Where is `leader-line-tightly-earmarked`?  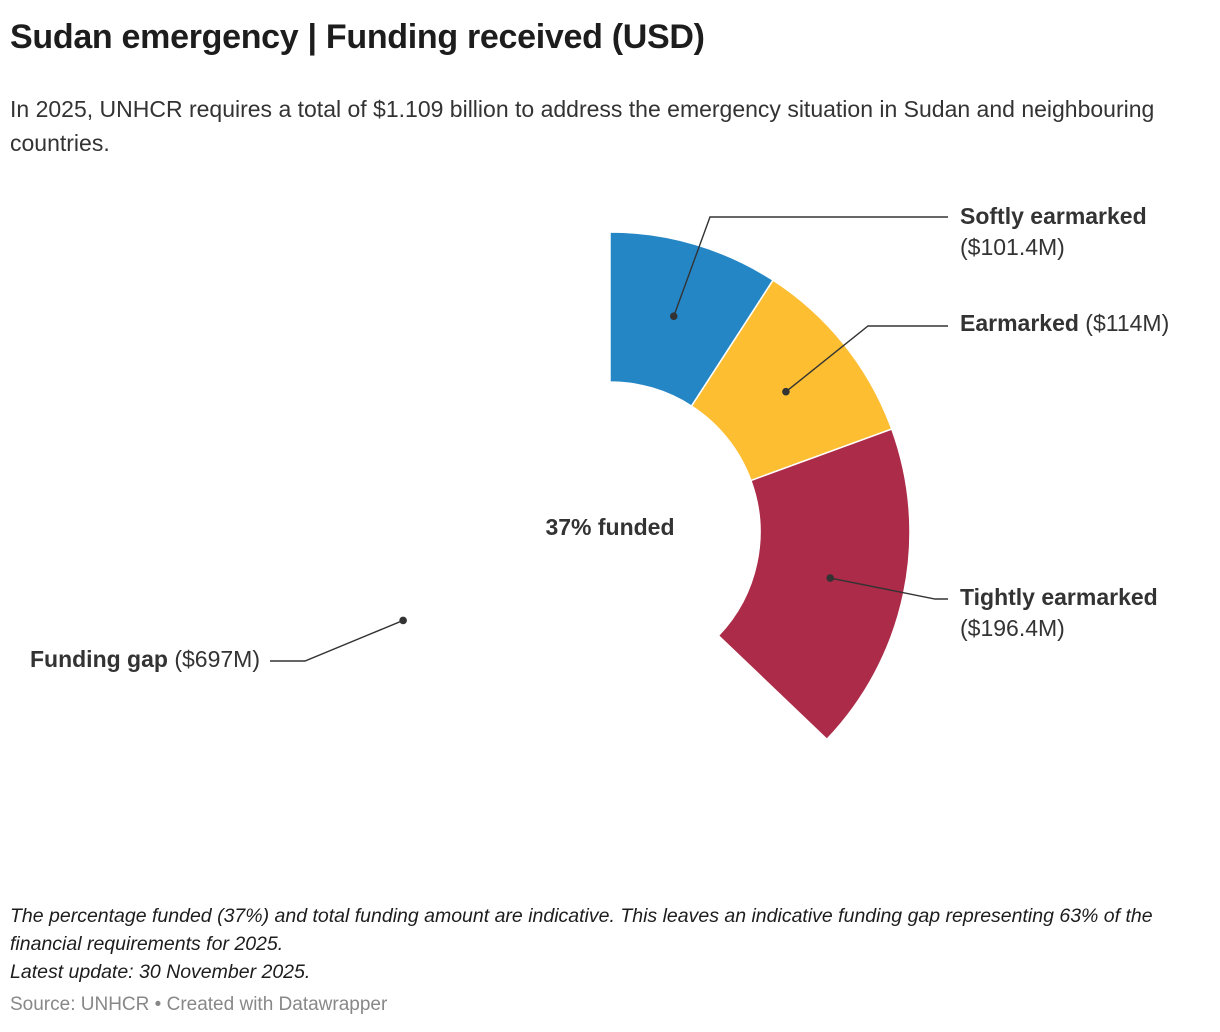
leader-line-tightly-earmarked is located at coordinates (889, 588).